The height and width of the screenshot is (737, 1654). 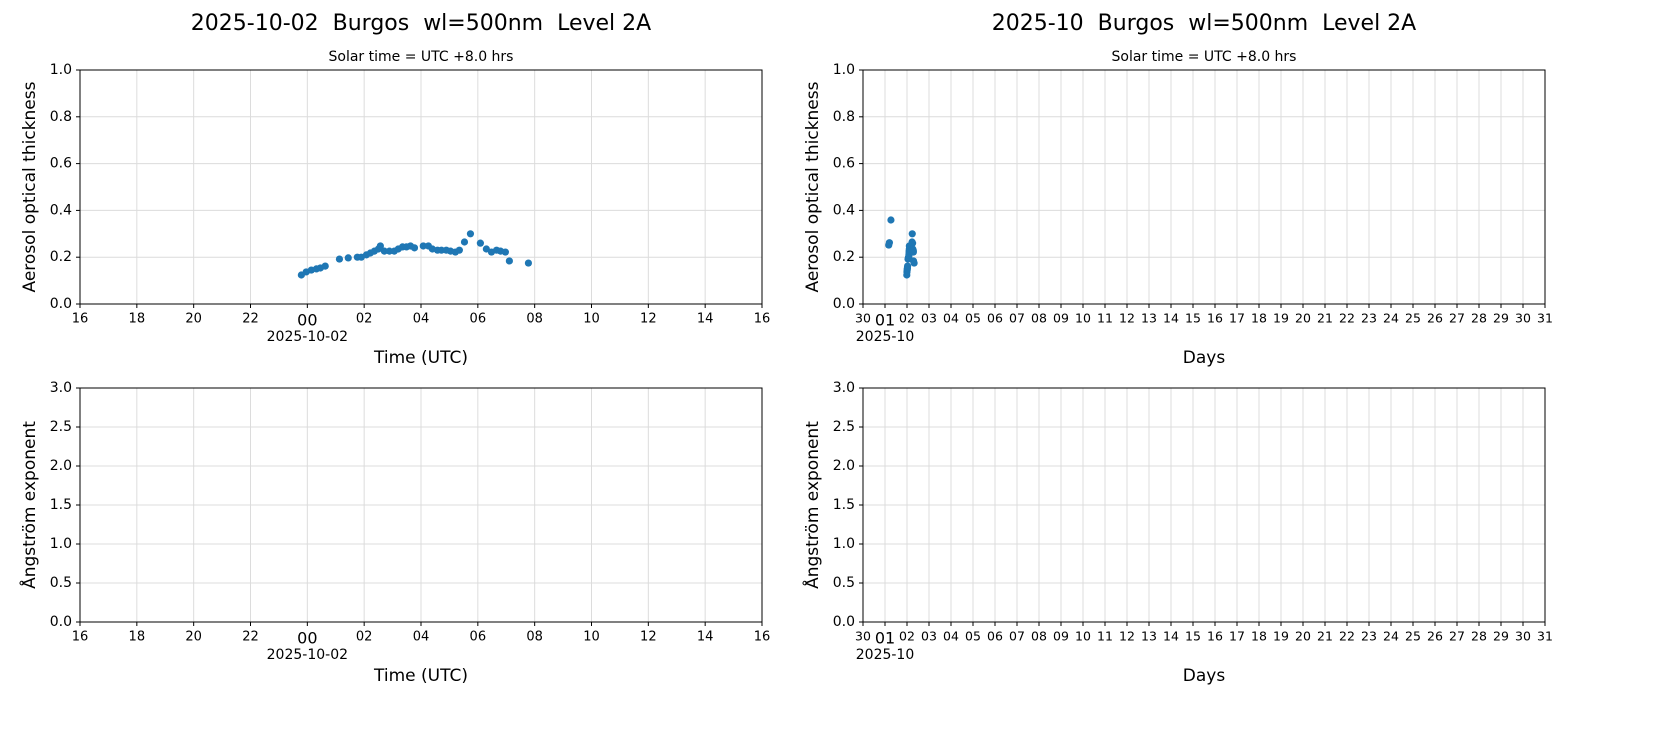 What do you see at coordinates (1149, 636) in the screenshot?
I see `x-tick-label: 13` at bounding box center [1149, 636].